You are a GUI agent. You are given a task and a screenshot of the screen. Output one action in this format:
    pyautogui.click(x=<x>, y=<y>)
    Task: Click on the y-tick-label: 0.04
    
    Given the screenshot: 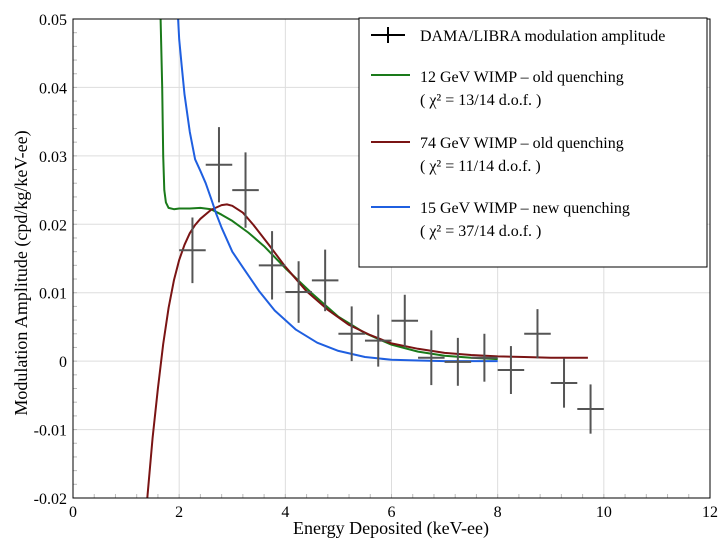 What is the action you would take?
    pyautogui.click(x=53, y=88)
    